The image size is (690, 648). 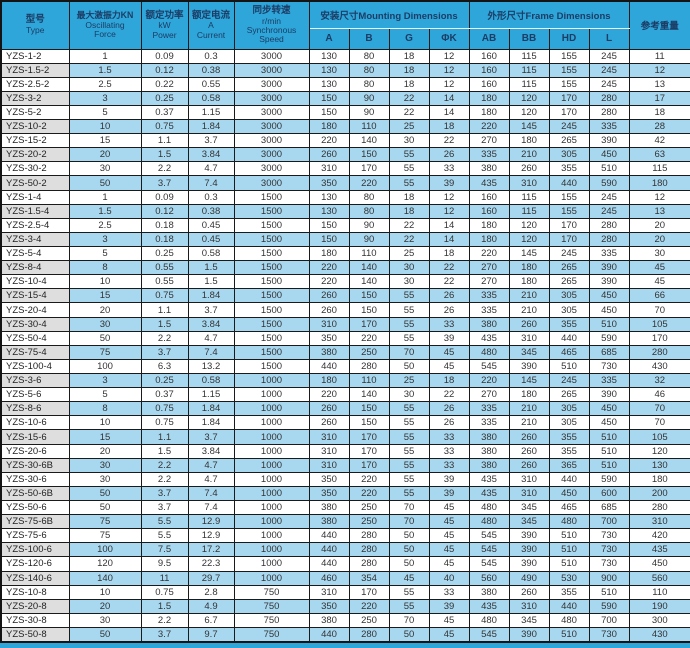 I want to click on model-cell: YZS-50-2, so click(x=35, y=183).